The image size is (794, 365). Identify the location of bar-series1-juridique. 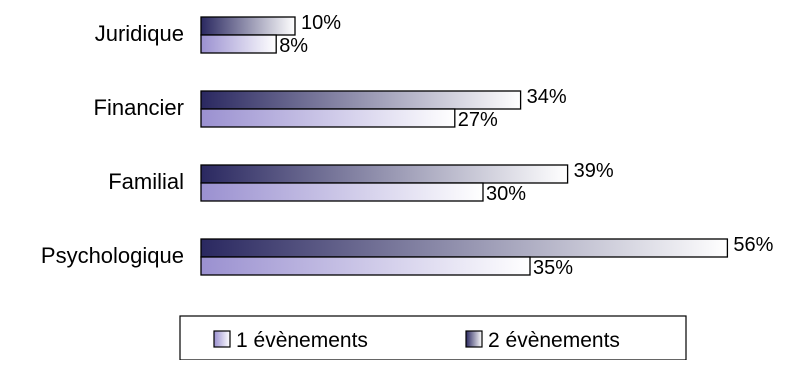
(238, 44).